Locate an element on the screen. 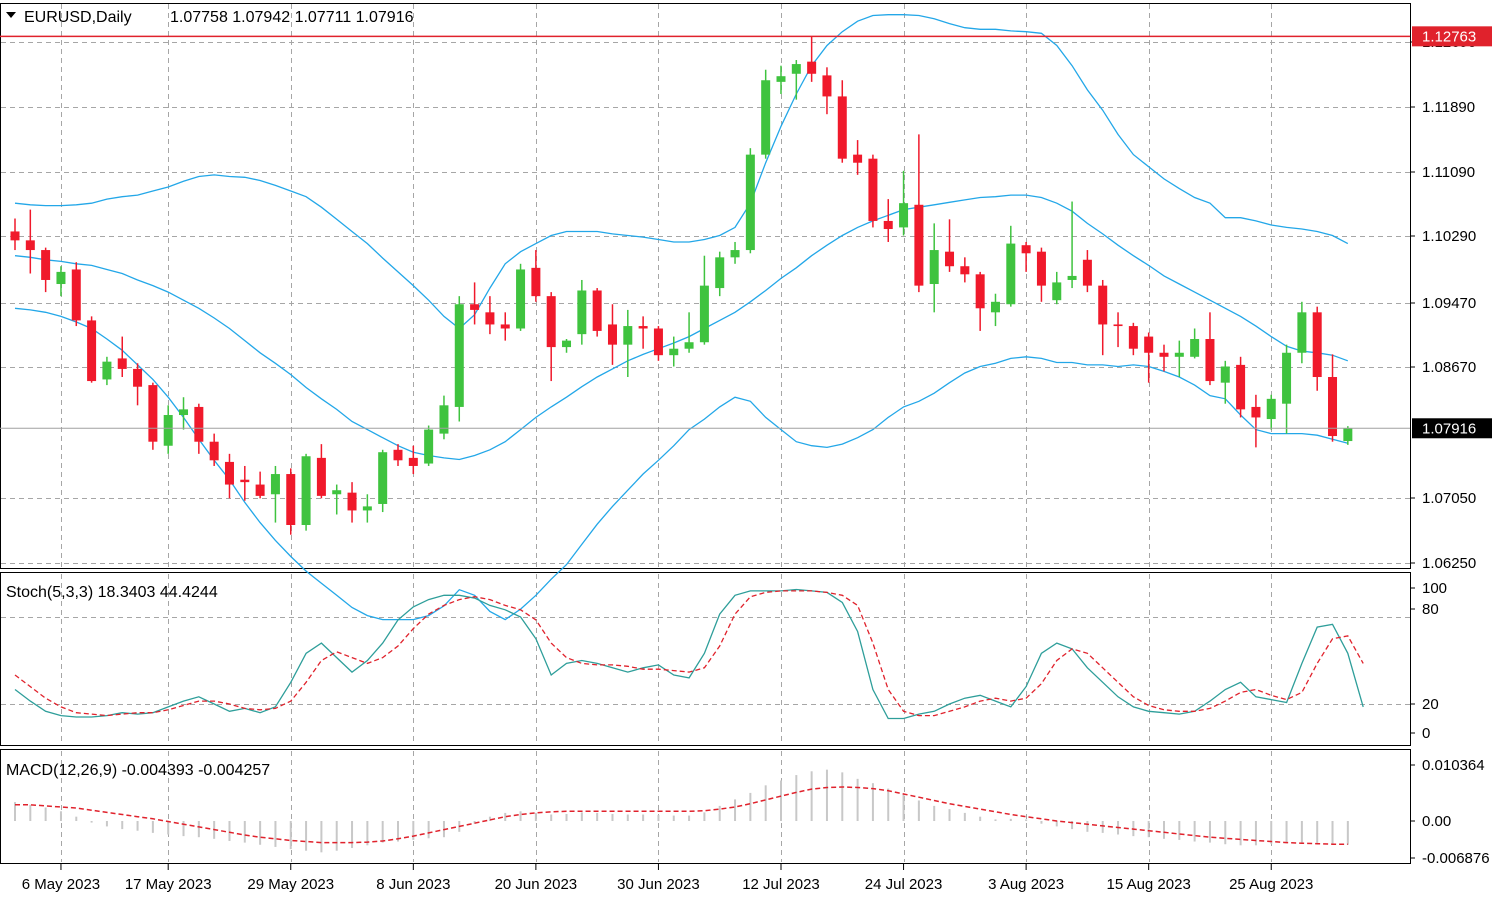  price-tick-label: 1.11090 is located at coordinates (1448, 172).